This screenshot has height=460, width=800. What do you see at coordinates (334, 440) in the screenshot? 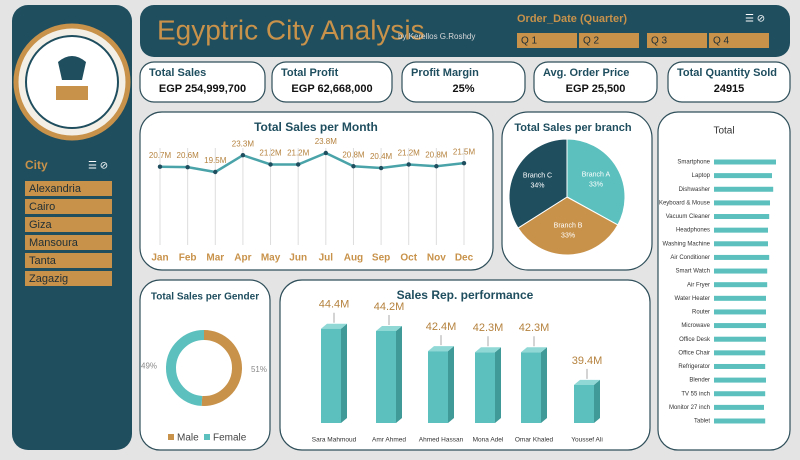
I see `x-tick-label: Sara Mahmoud` at bounding box center [334, 440].